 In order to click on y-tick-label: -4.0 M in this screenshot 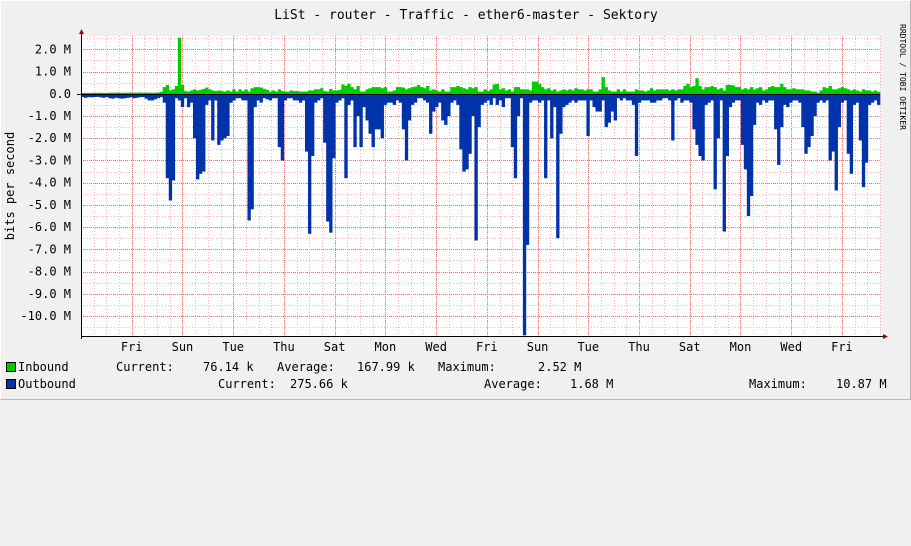, I will do `click(49, 183)`.